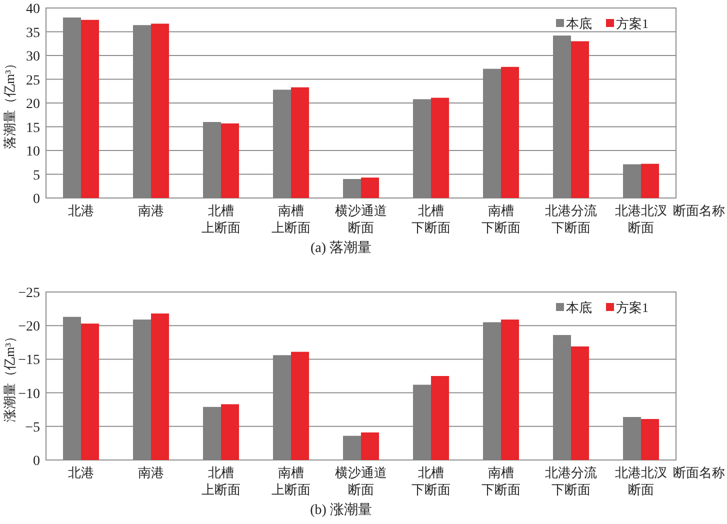  Describe the element at coordinates (36, 176) in the screenshot. I see `y-tick-label: 5` at that location.